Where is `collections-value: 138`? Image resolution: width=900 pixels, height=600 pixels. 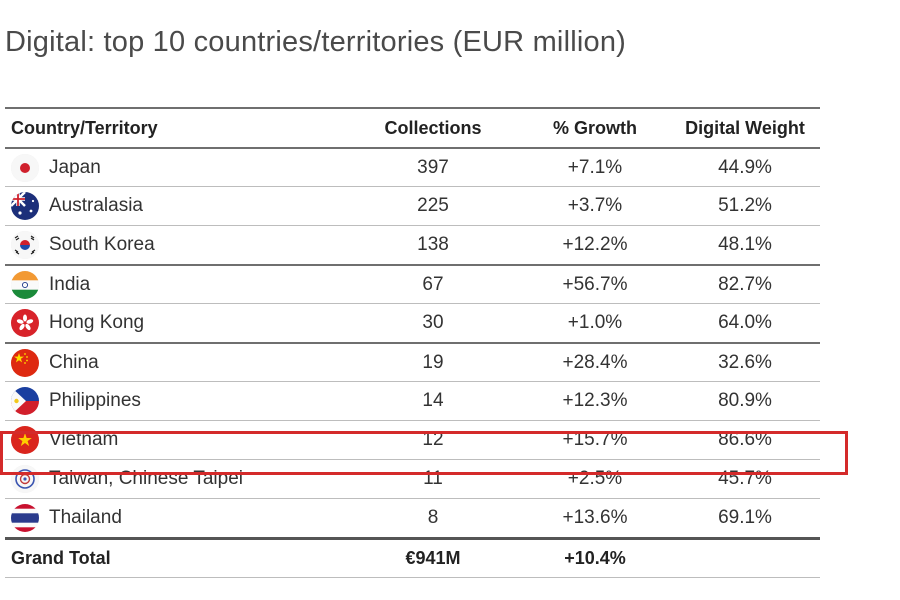 collections-value: 138 is located at coordinates (433, 245).